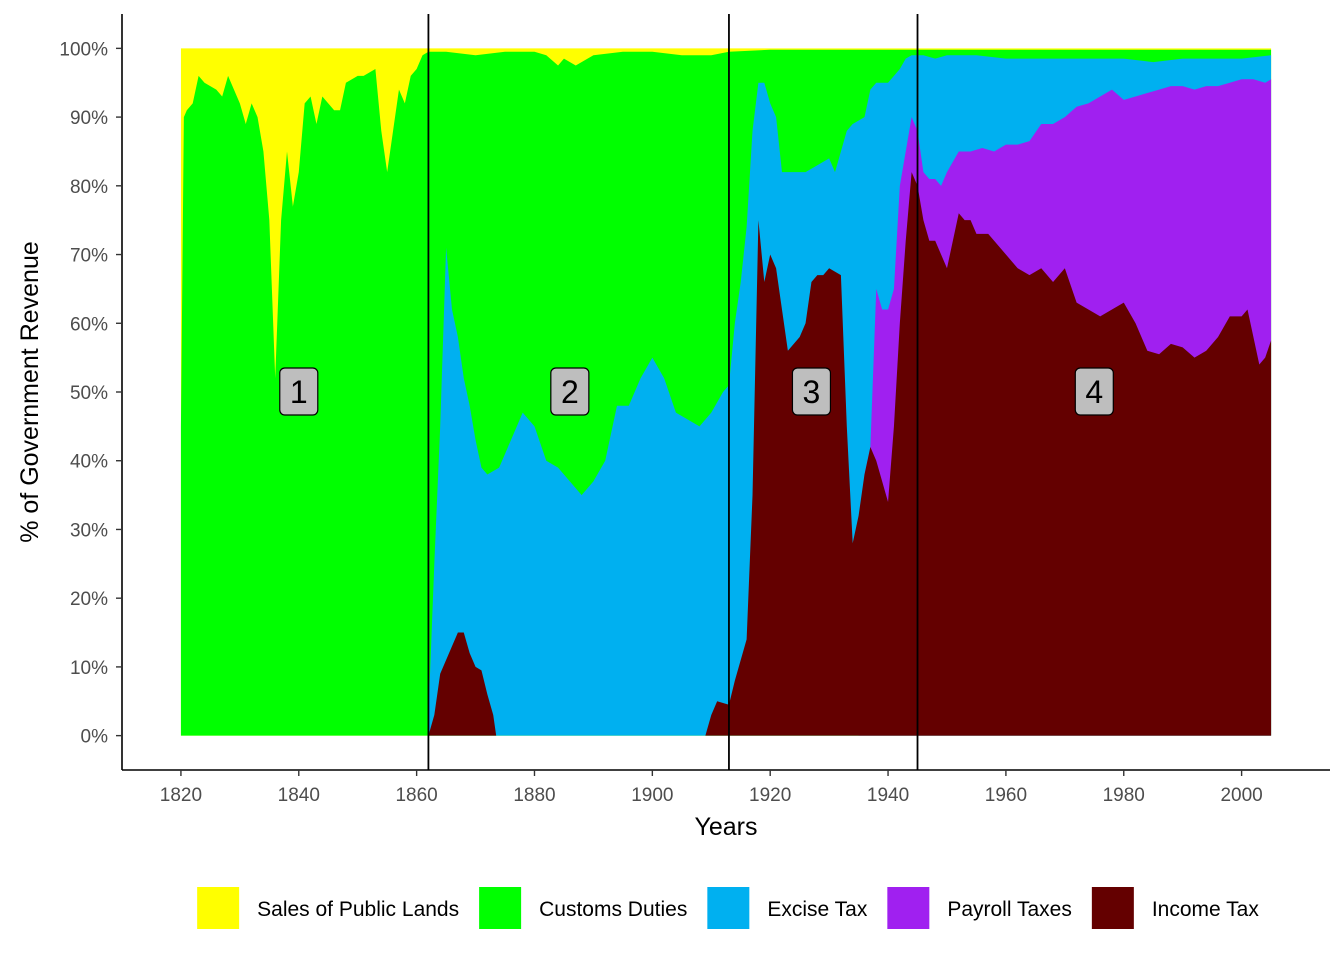 This screenshot has height=960, width=1344. I want to click on annotation-label-3: 3, so click(811, 391).